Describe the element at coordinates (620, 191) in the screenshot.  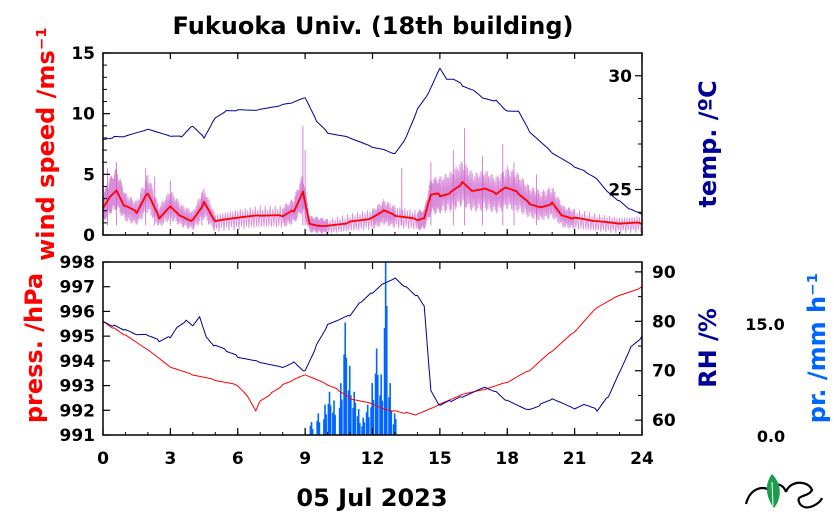
I see `temp-tick-label: 25` at that location.